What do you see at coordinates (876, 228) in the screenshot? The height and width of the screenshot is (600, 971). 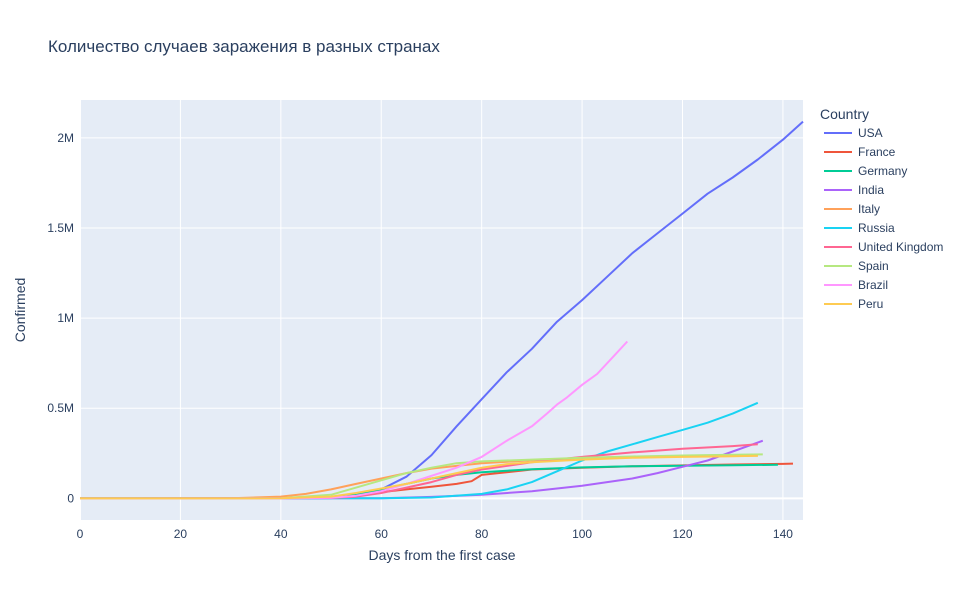 I see `legend-label-russia: Russia` at bounding box center [876, 228].